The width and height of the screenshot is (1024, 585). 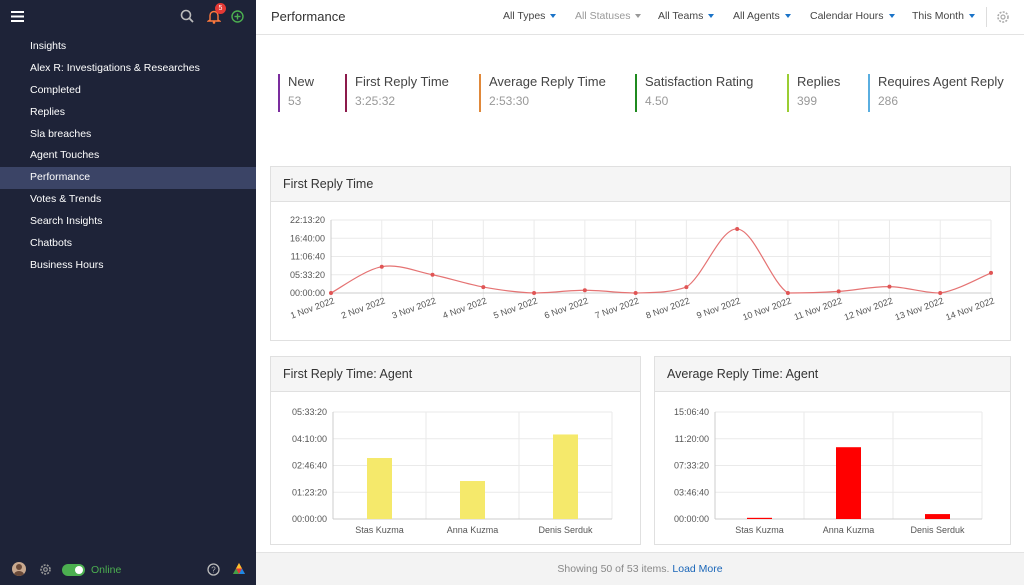 What do you see at coordinates (308, 16) in the screenshot?
I see `page-title: Performance` at bounding box center [308, 16].